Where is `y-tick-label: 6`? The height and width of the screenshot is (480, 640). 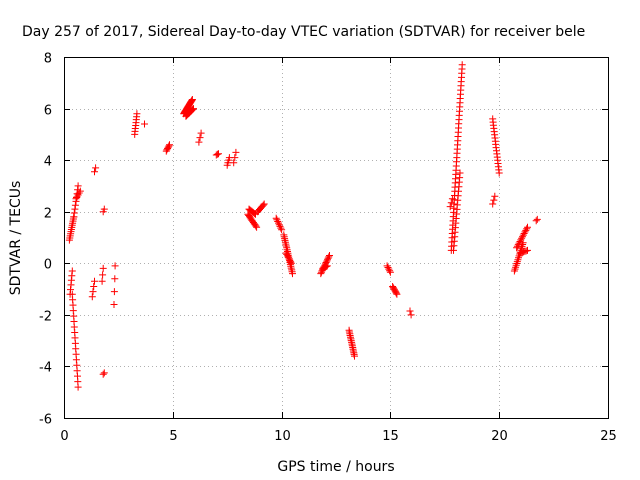
y-tick-label: 6 is located at coordinates (48, 111).